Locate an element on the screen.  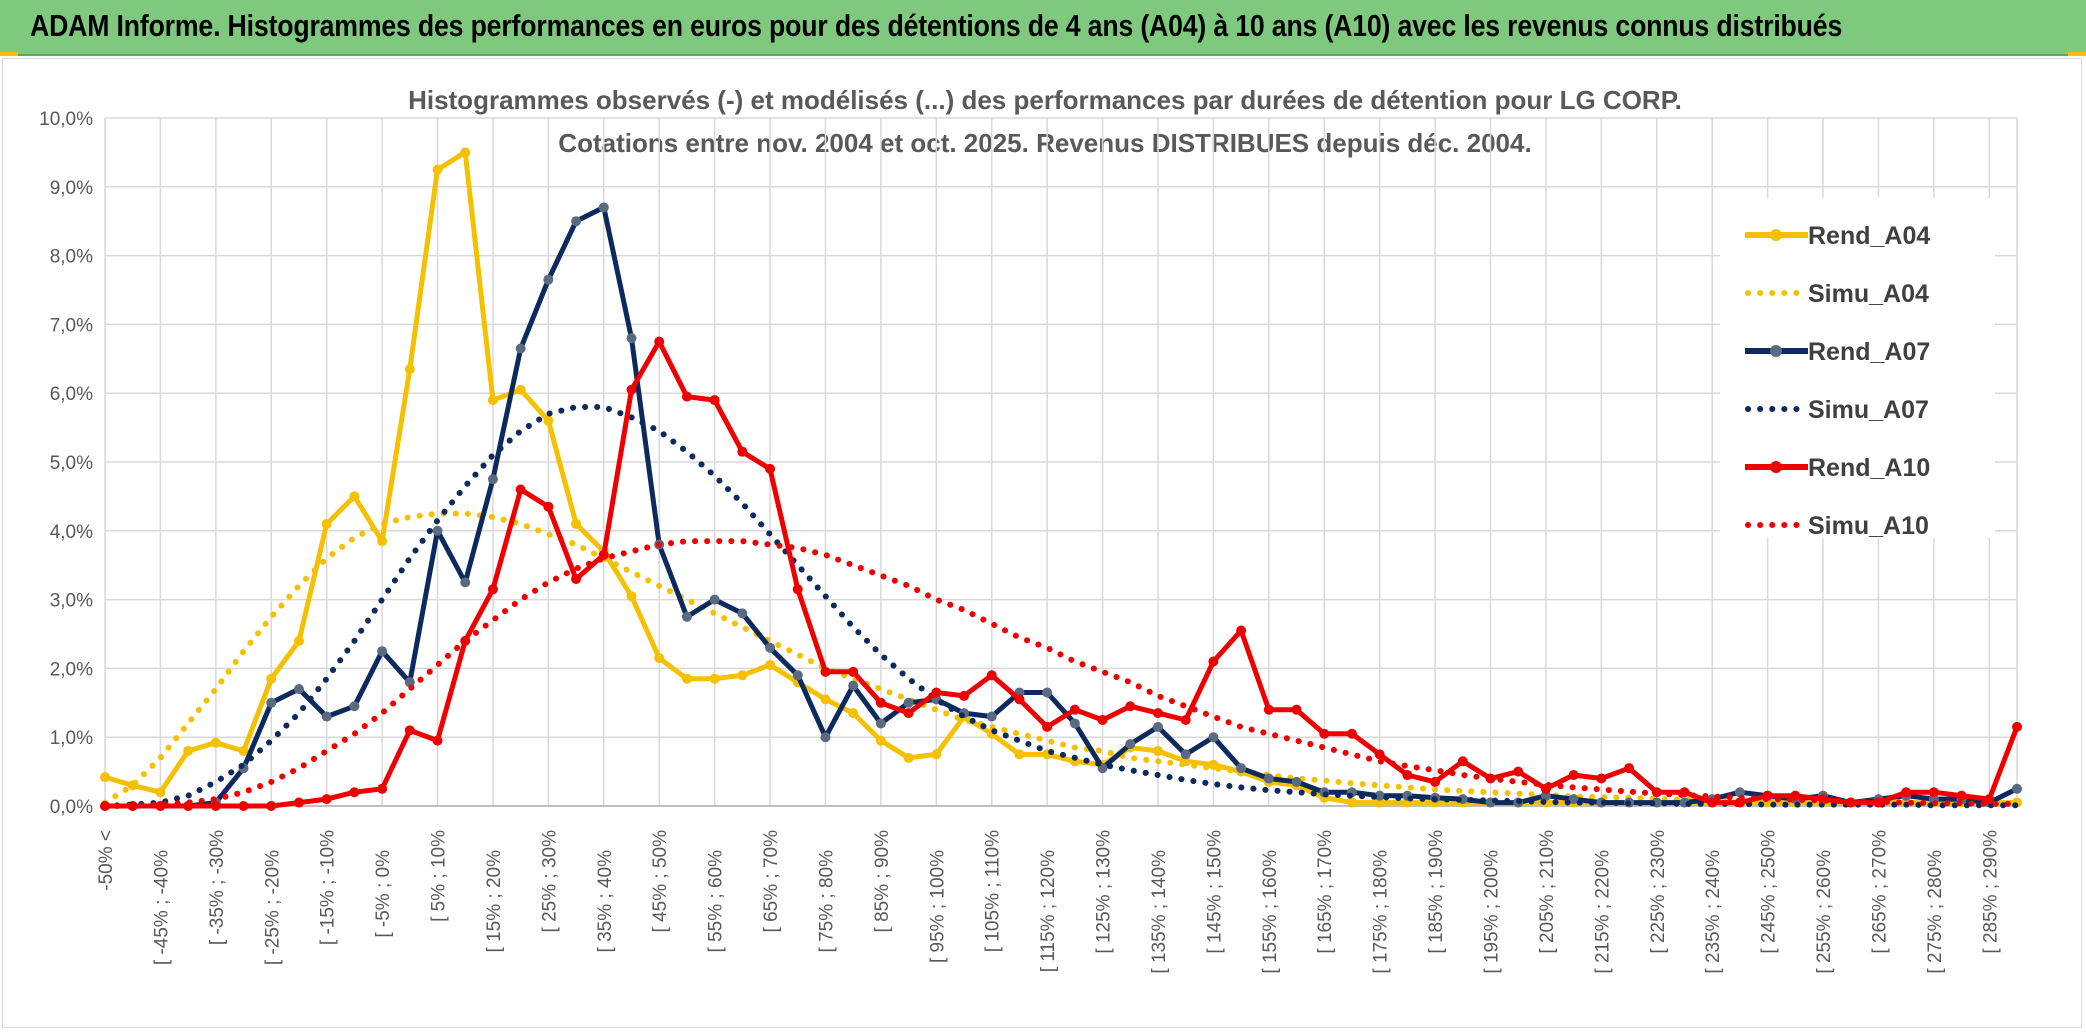
x-tick-label: [ 195% ; 200% is located at coordinates (1492, 912).